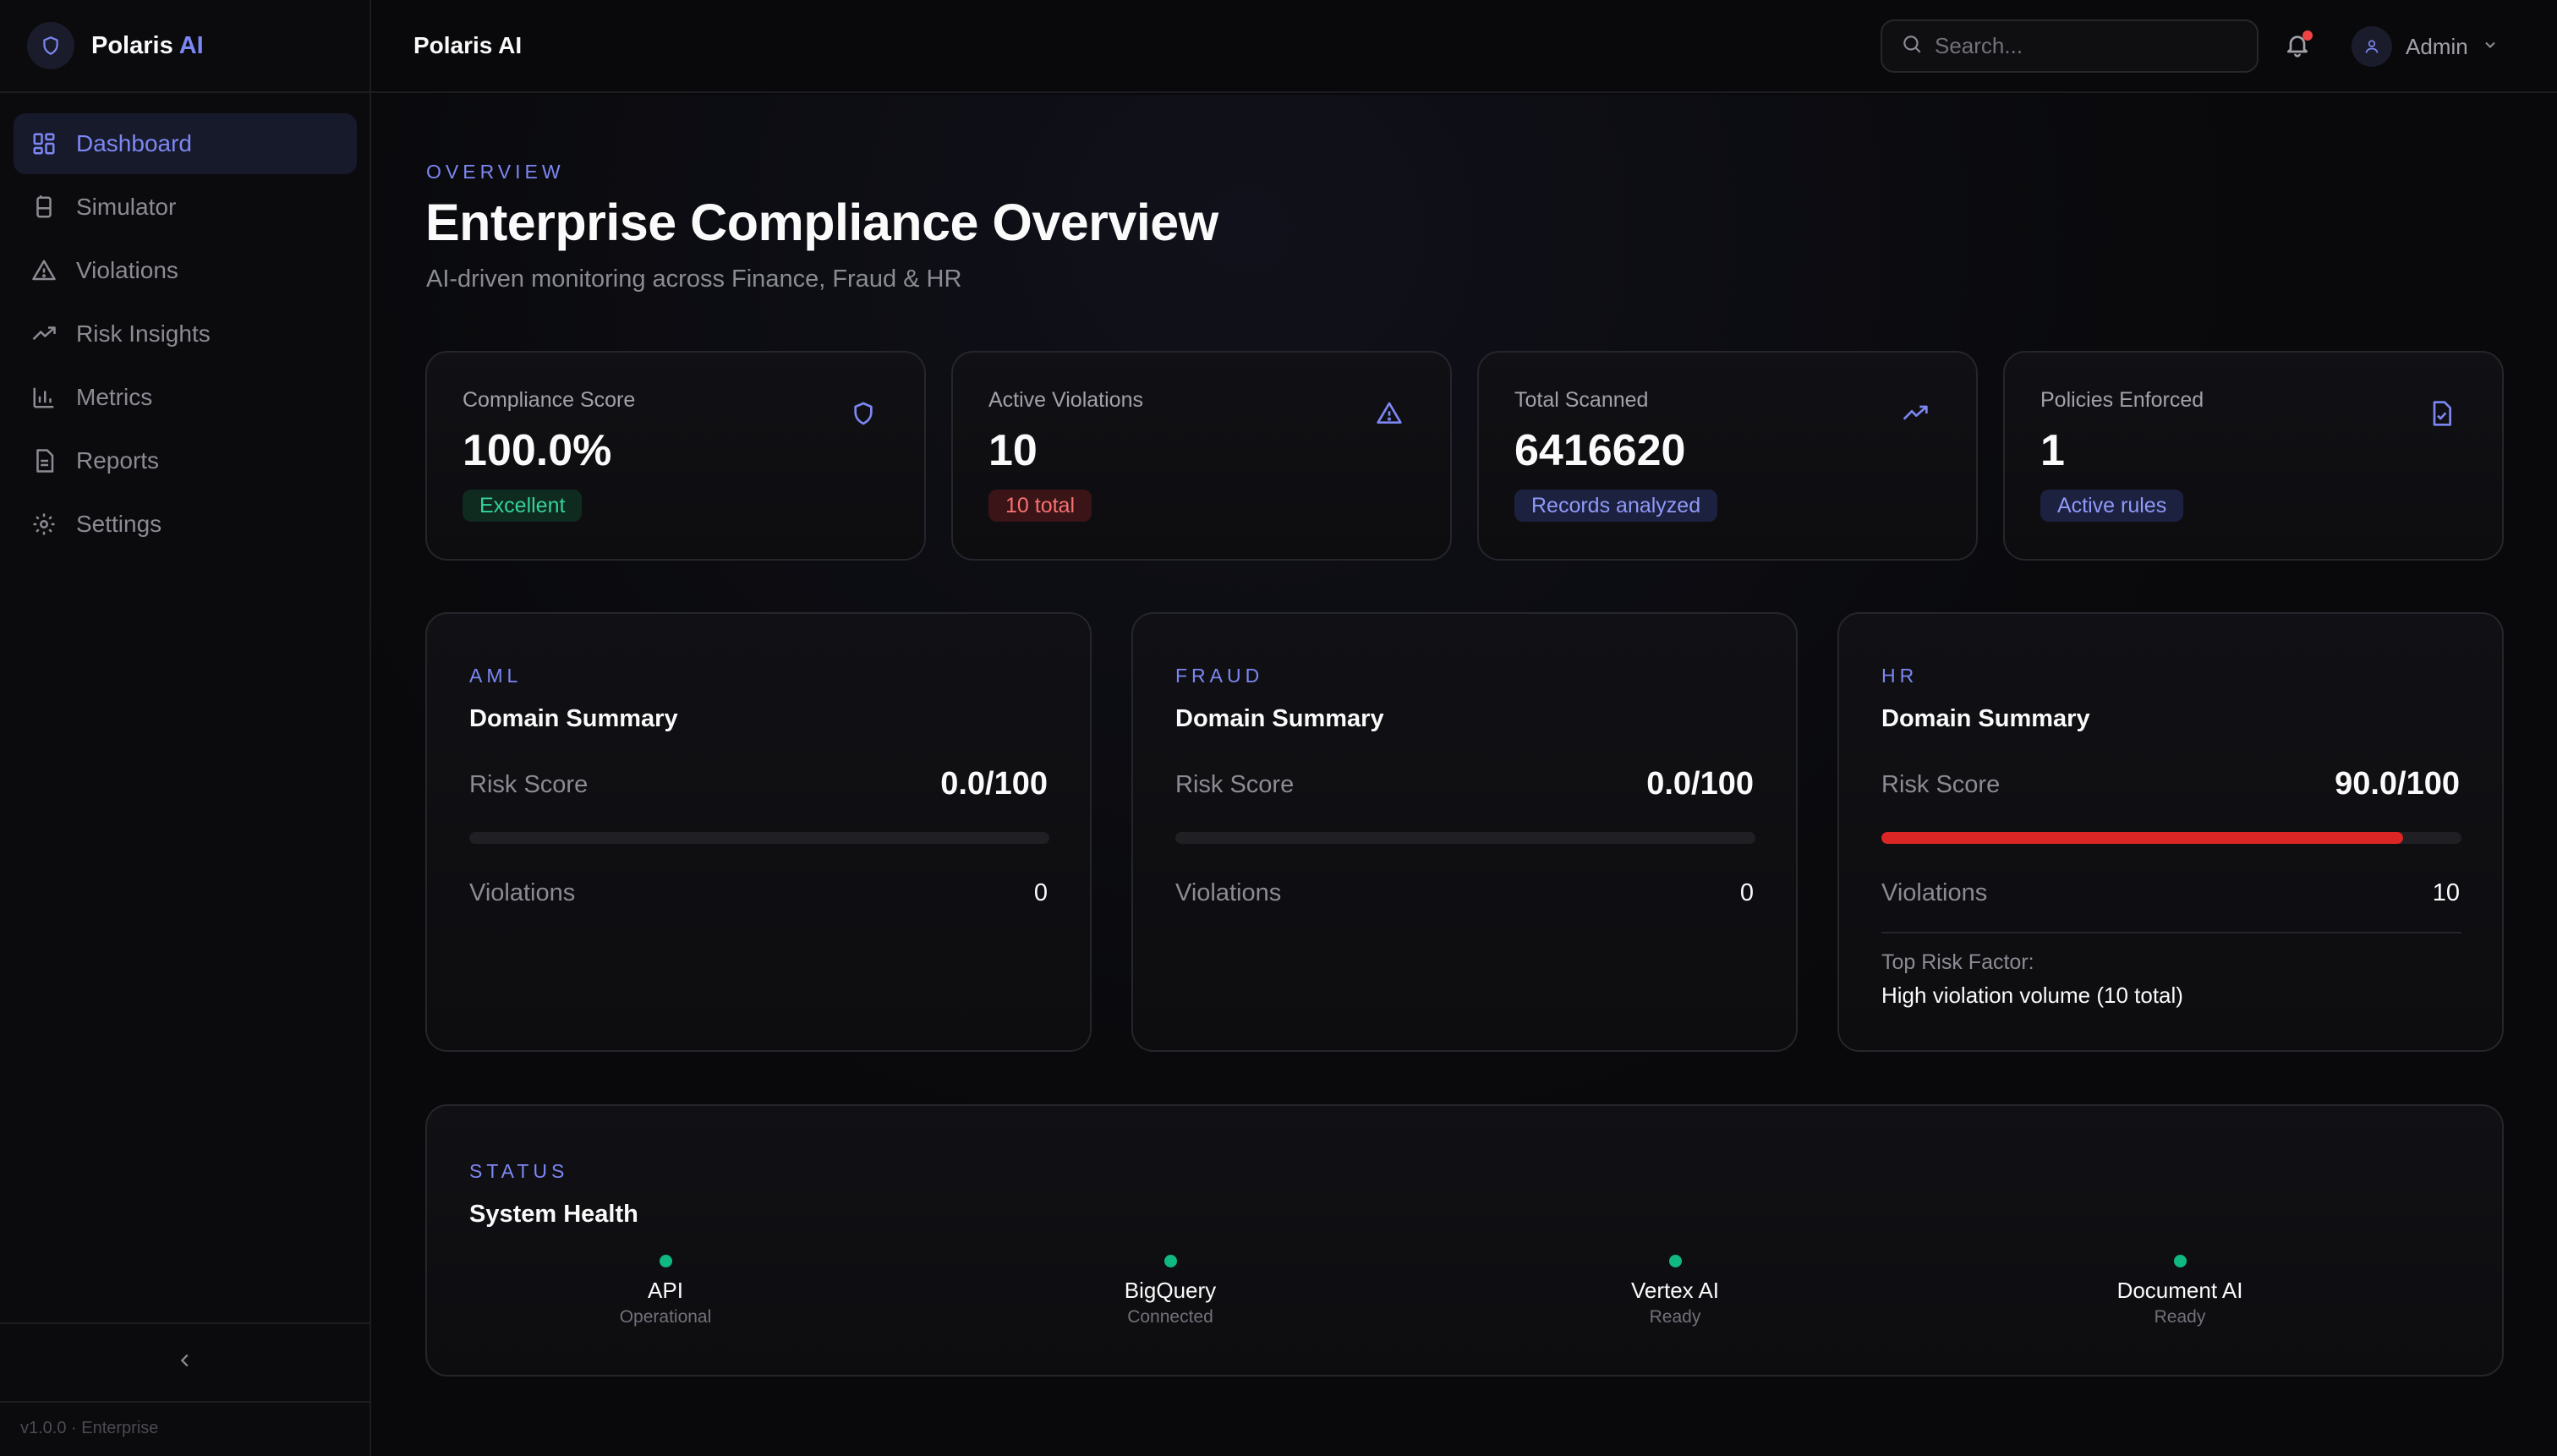  Describe the element at coordinates (2142, 838) in the screenshot. I see `risk-progress-fill` at that location.